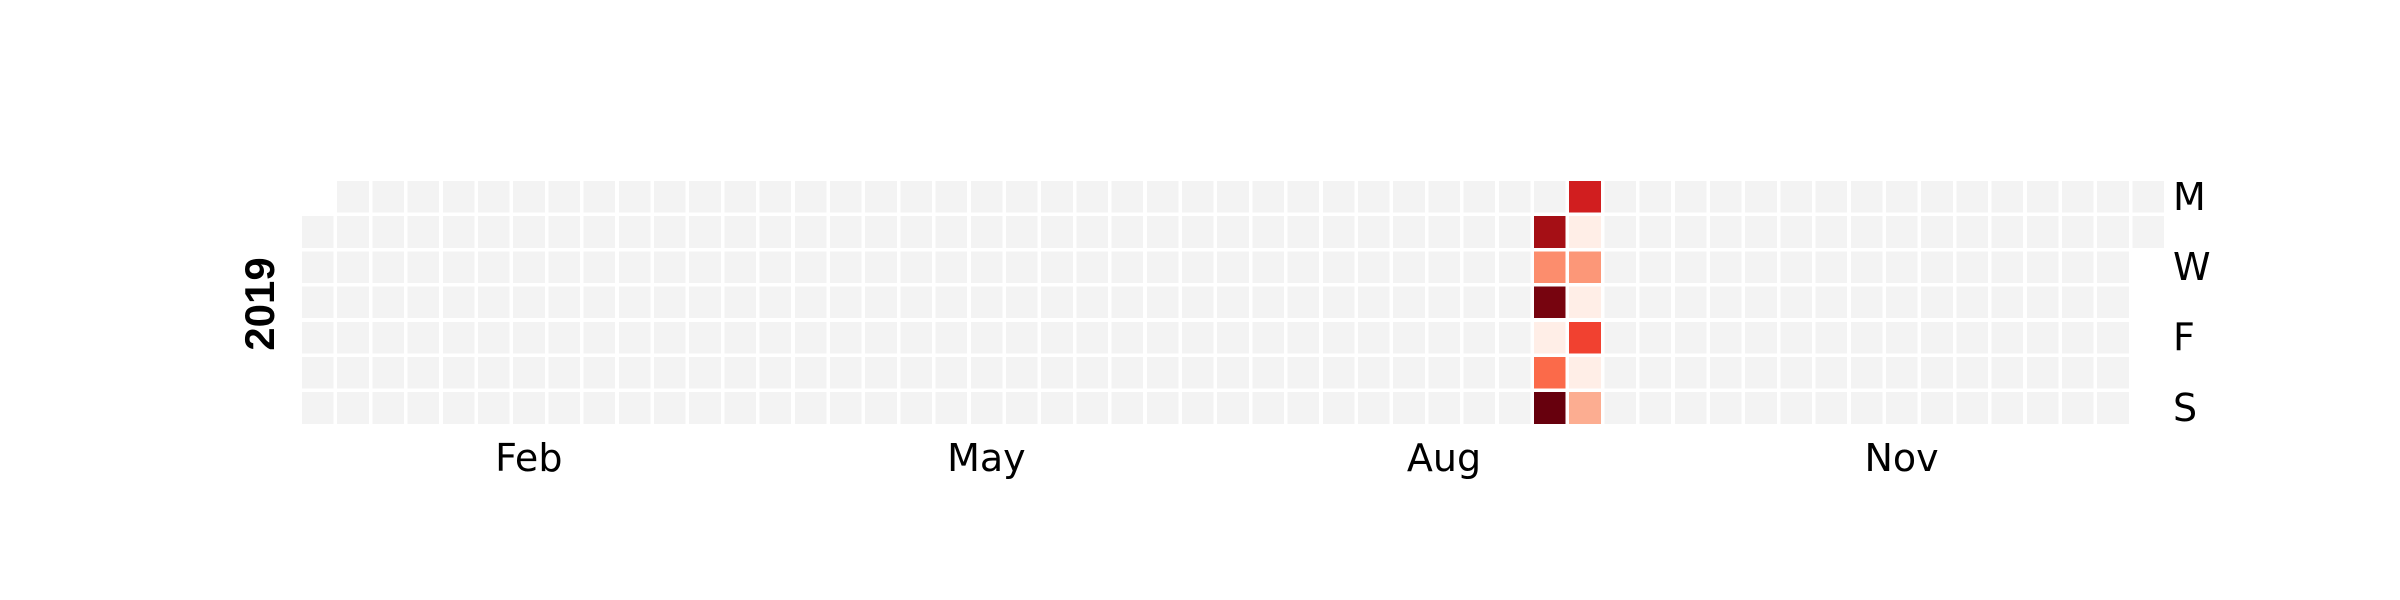 The width and height of the screenshot is (2400, 600). What do you see at coordinates (2189, 197) in the screenshot?
I see `weekday-tick-label: M` at bounding box center [2189, 197].